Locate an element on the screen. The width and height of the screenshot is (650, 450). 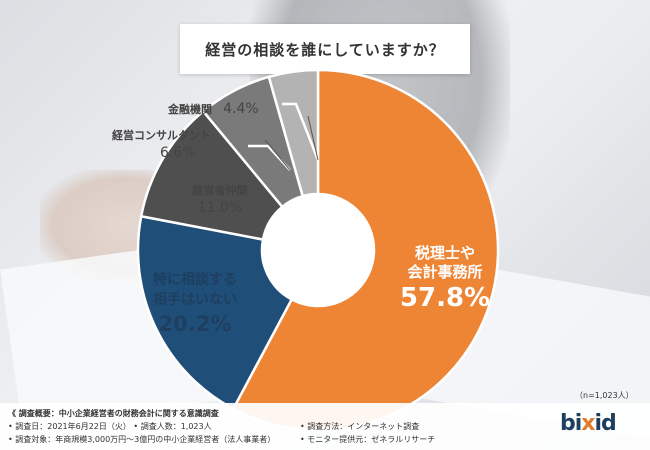
survey-date: • 調査日：2021年6月22日（火） • 調査人数：1,023人 is located at coordinates (110, 426).